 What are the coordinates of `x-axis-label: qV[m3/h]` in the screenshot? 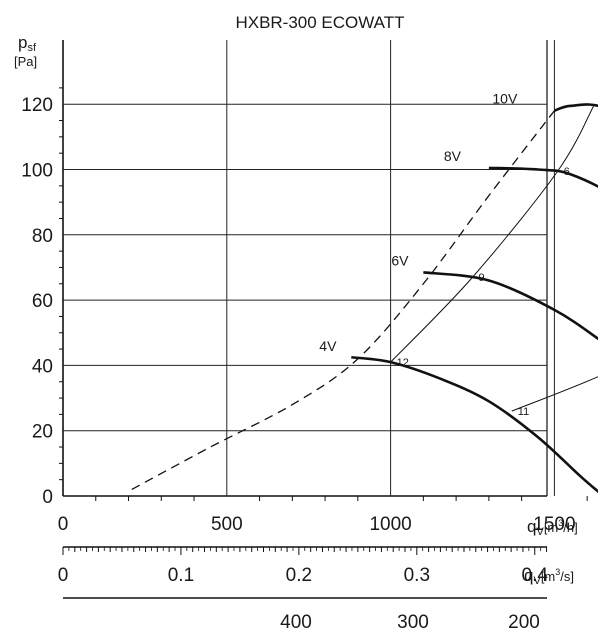 It's located at (552, 527).